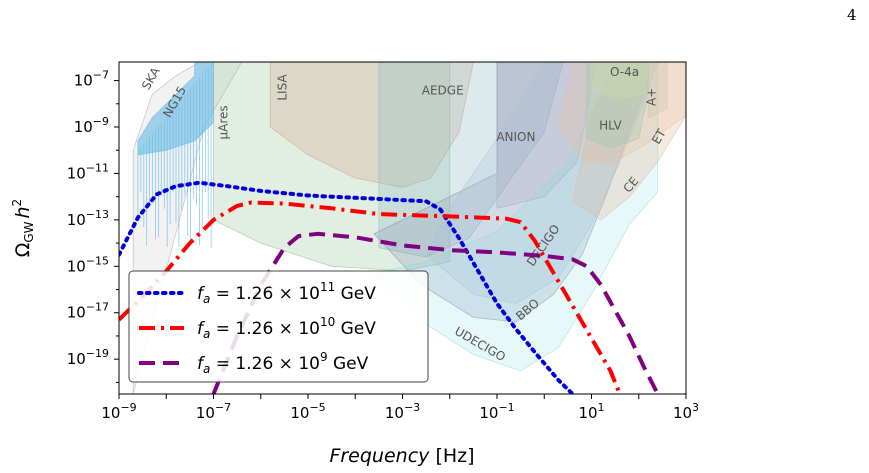  Describe the element at coordinates (23, 212) in the screenshot. I see `y-axis-title-h: h` at that location.